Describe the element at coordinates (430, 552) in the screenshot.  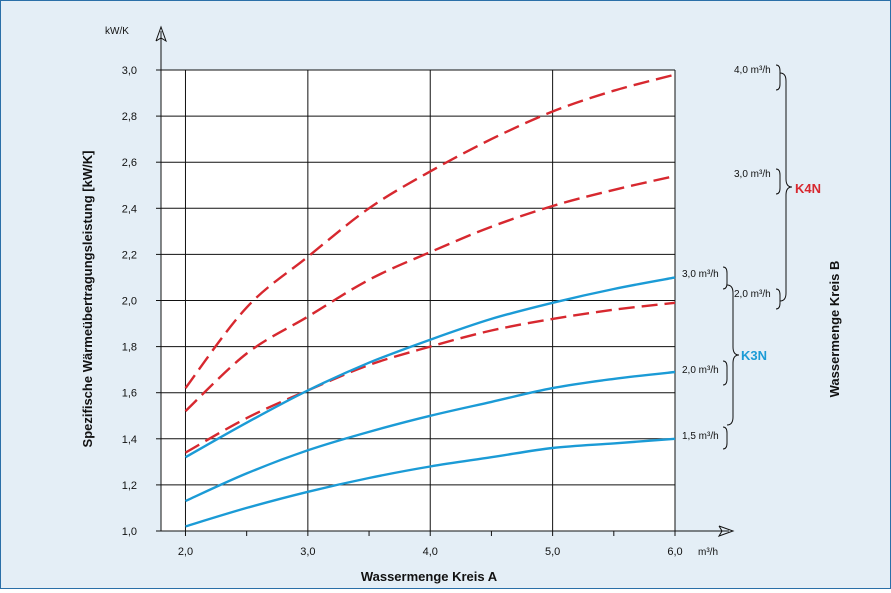
I see `x-tick-label: 4,0` at that location.